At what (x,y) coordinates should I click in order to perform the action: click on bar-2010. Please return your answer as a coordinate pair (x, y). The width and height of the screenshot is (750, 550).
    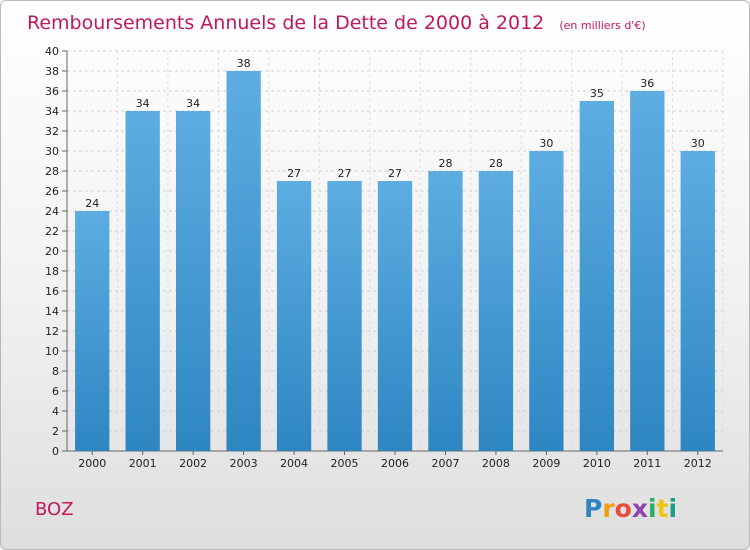
    Looking at the image, I should click on (597, 276).